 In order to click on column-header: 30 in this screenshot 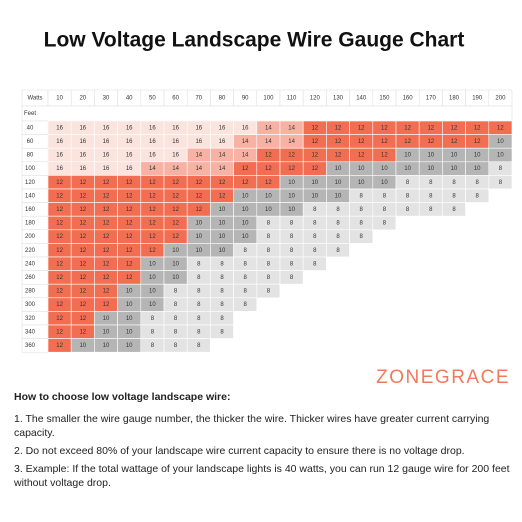, I will do `click(106, 99)`.